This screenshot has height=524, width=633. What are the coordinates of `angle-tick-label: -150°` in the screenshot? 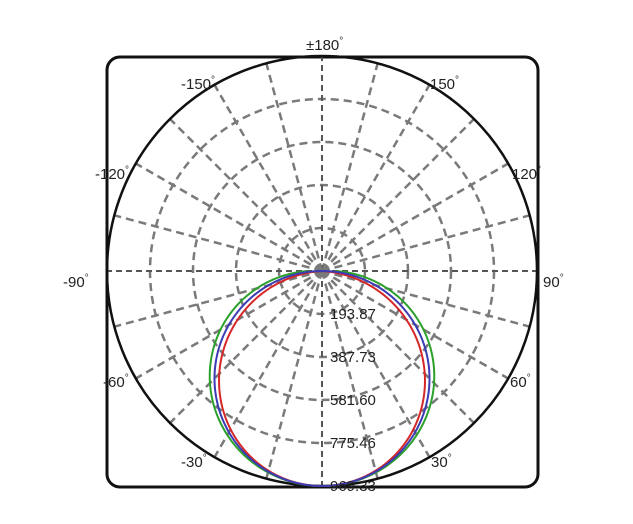 It's located at (198, 84).